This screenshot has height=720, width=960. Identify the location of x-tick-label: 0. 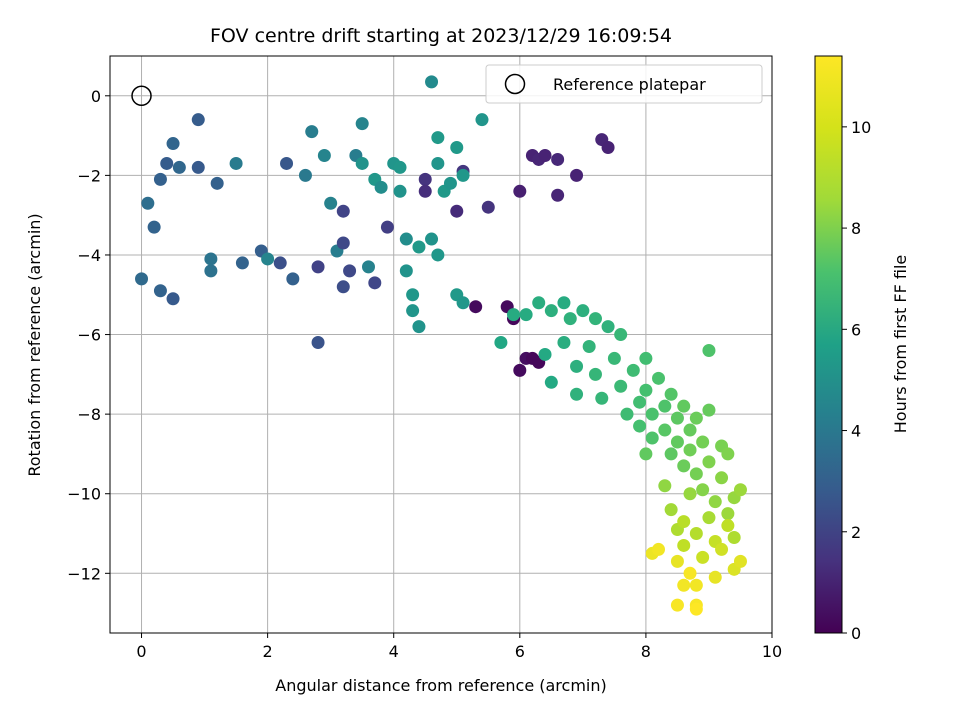
(141, 651).